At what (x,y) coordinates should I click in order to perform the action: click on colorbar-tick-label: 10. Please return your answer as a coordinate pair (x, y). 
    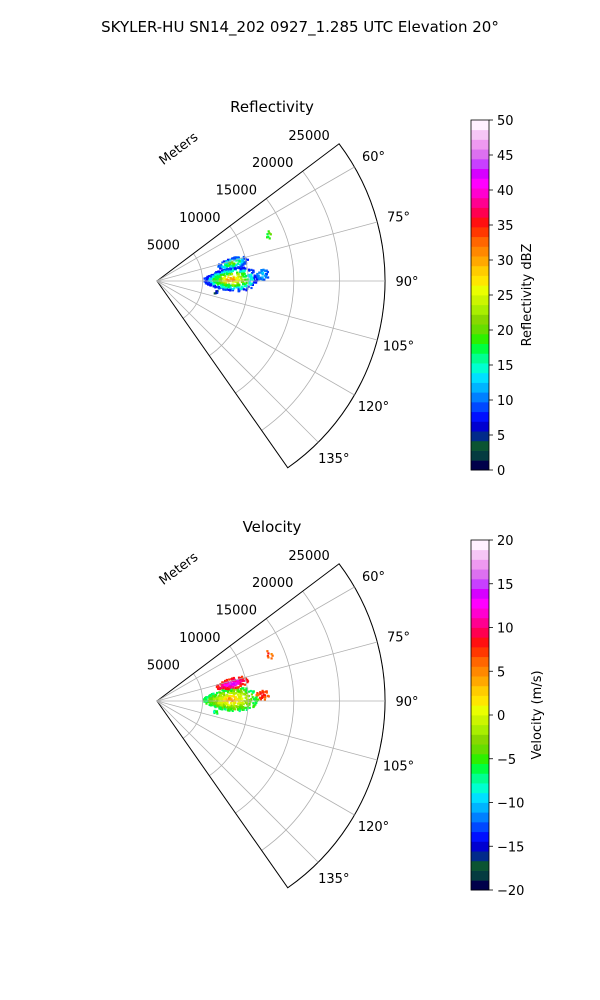
    Looking at the image, I should click on (505, 401).